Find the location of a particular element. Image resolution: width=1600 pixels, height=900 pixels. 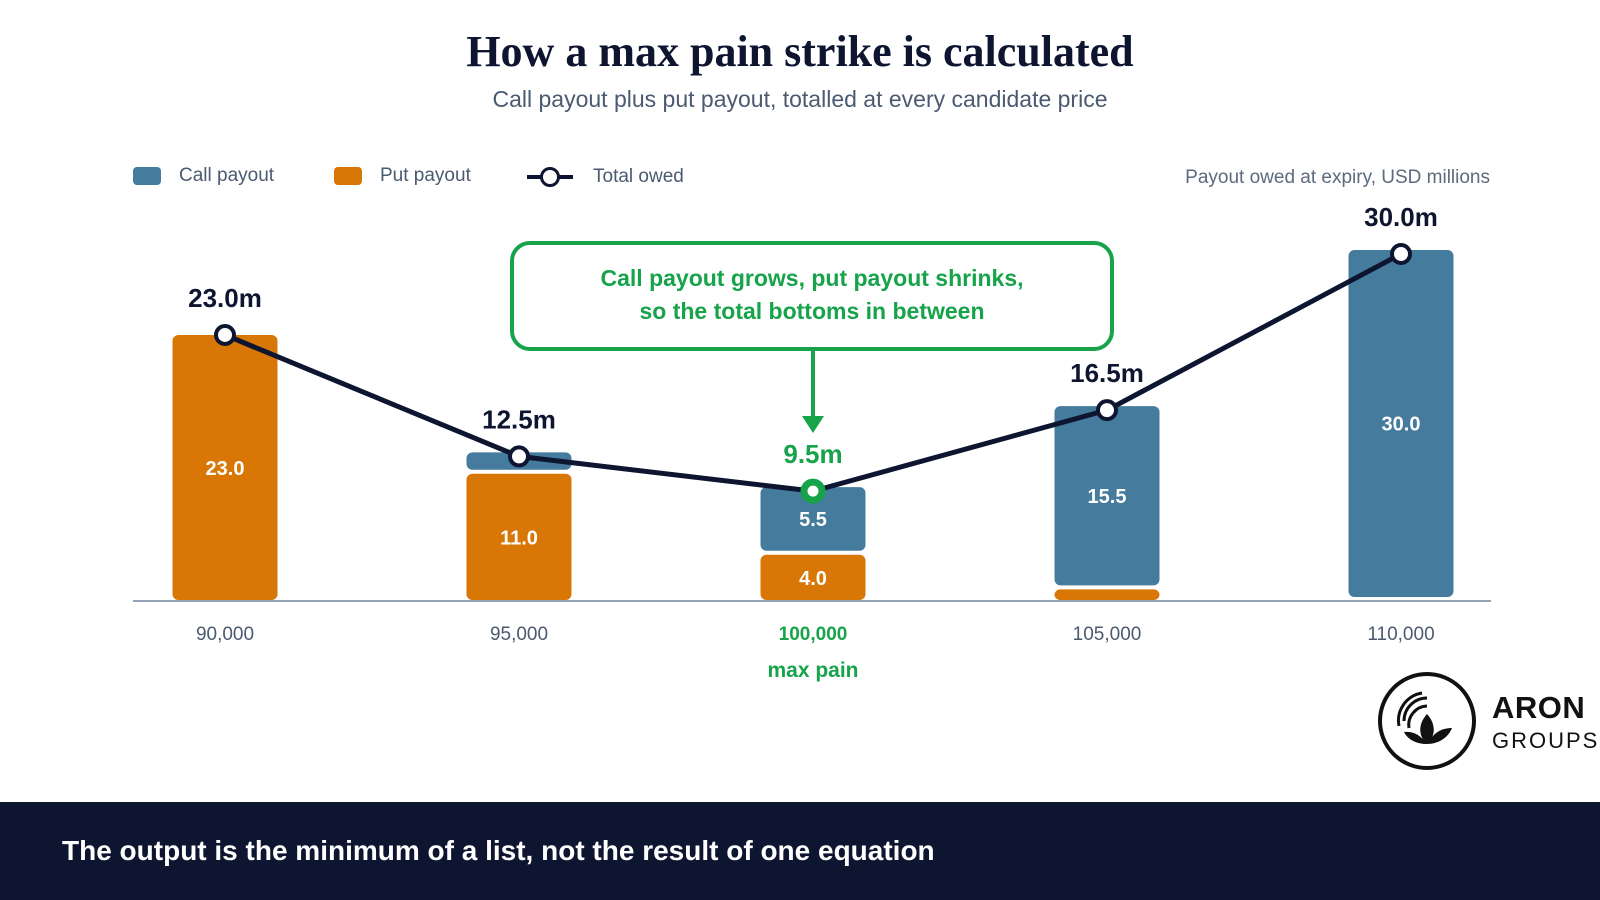

annotation-line1: Call payout grows, put payout shrinks, is located at coordinates (812, 278).